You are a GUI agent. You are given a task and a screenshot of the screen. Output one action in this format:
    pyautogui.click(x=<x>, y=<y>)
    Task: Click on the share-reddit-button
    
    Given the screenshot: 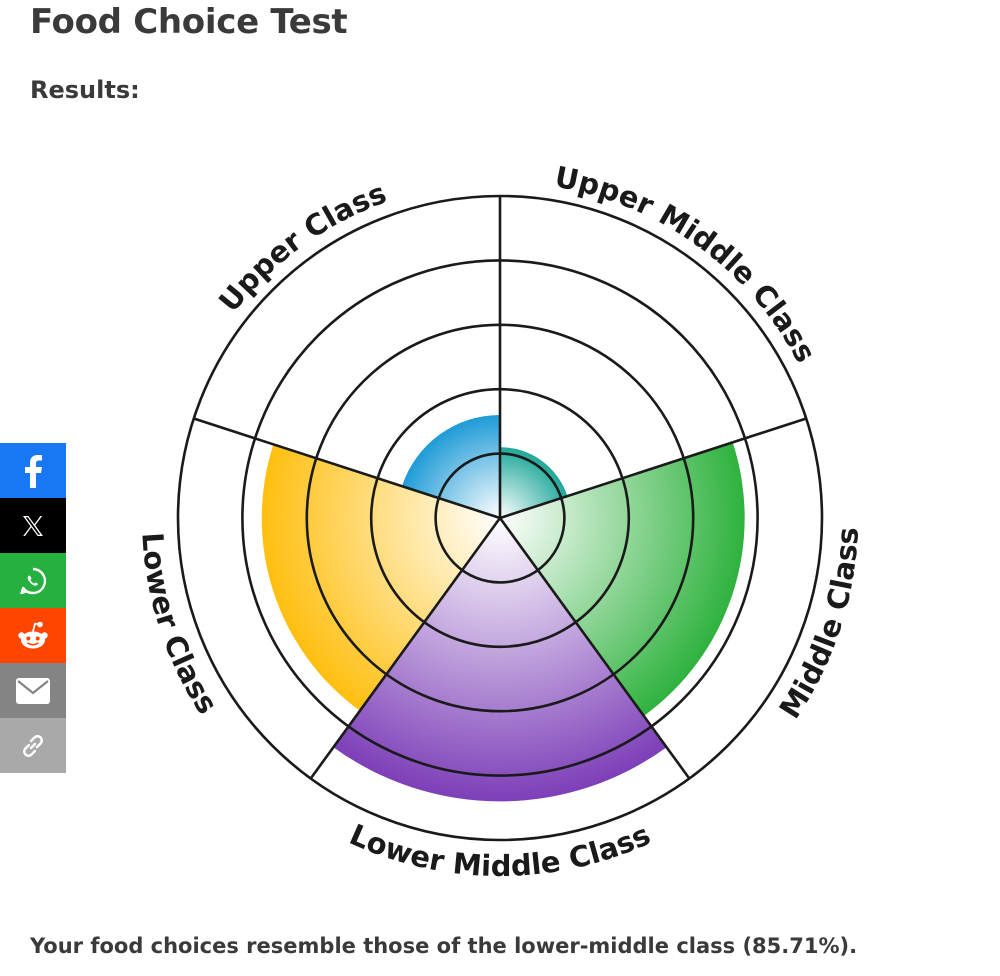 What is the action you would take?
    pyautogui.click(x=33, y=635)
    